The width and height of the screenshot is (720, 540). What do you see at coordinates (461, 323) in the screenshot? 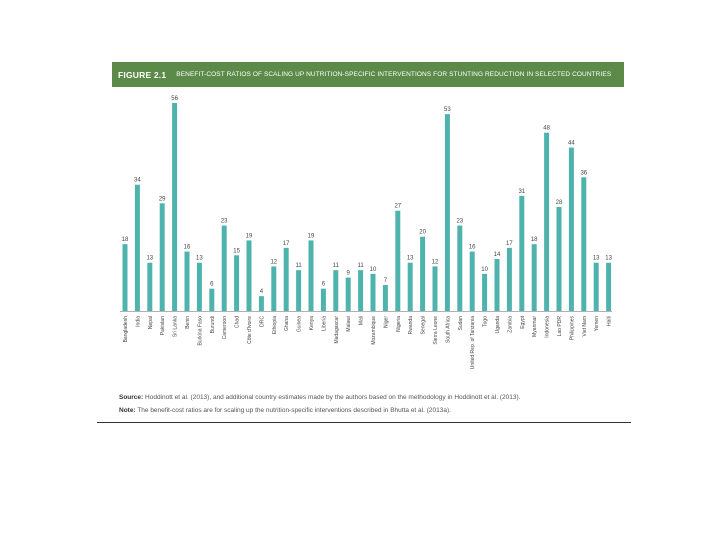
I see `category-label: Sudan` at bounding box center [461, 323].